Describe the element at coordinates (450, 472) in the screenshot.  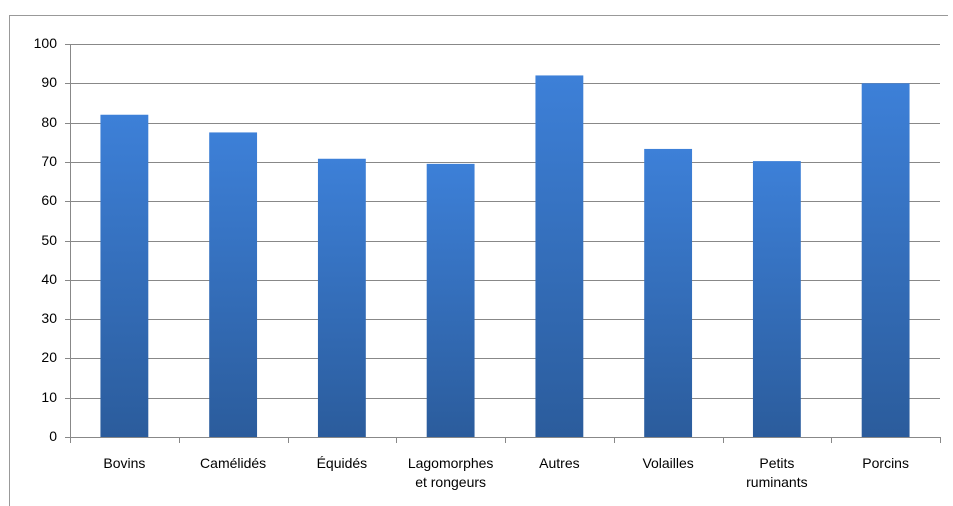
I see `x-tick-label: Lagomorphes et rongeurs` at that location.